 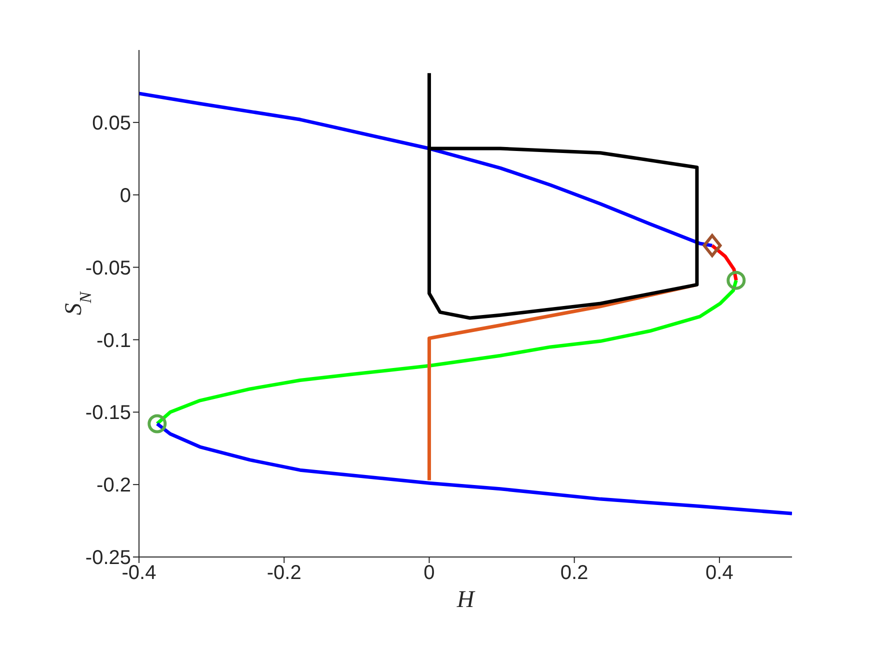 What do you see at coordinates (125, 195) in the screenshot?
I see `y-tick-label: 0` at bounding box center [125, 195].